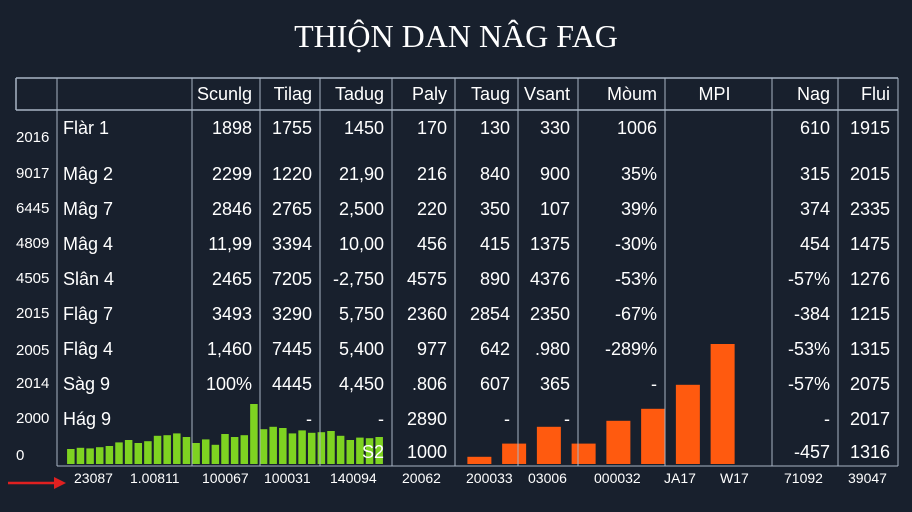 The width and height of the screenshot is (912, 512). What do you see at coordinates (617, 478) in the screenshot?
I see `x-tick-label: 000032` at bounding box center [617, 478].